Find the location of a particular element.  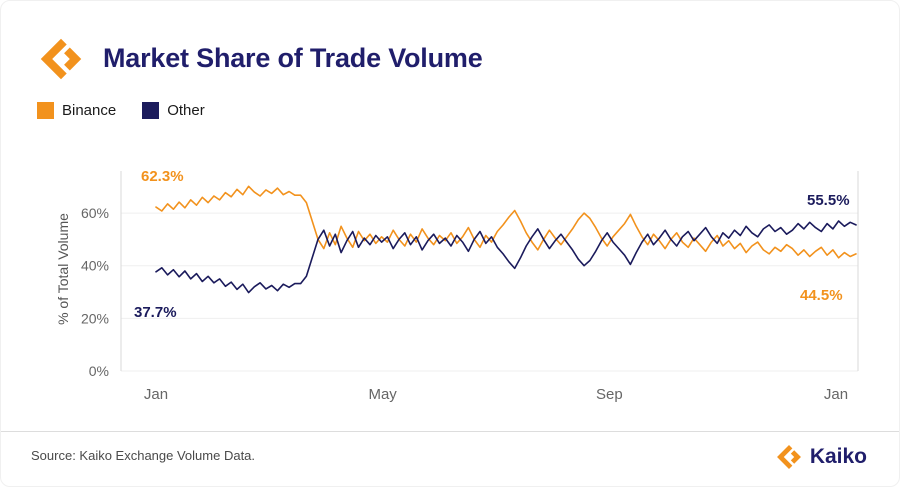

legend-swatch-other is located at coordinates (151, 110).